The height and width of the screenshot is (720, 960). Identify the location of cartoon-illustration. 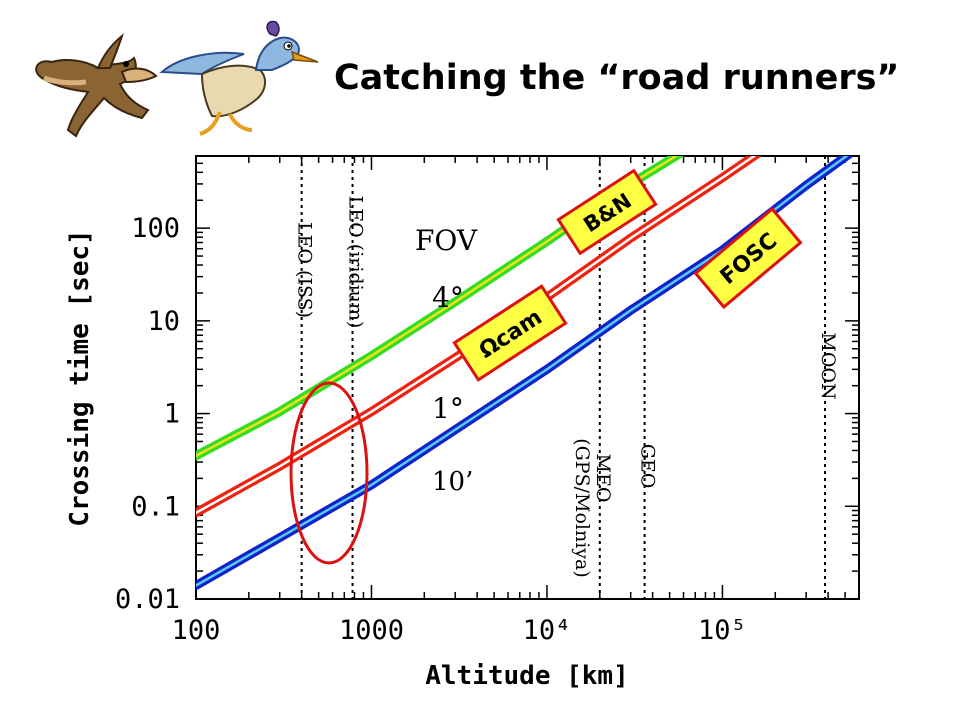
(177, 79).